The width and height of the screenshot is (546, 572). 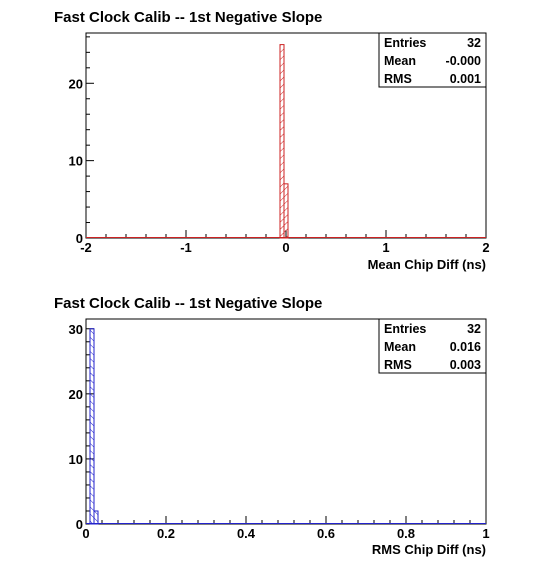 What do you see at coordinates (465, 347) in the screenshot?
I see `stats-value-mean: 0.016` at bounding box center [465, 347].